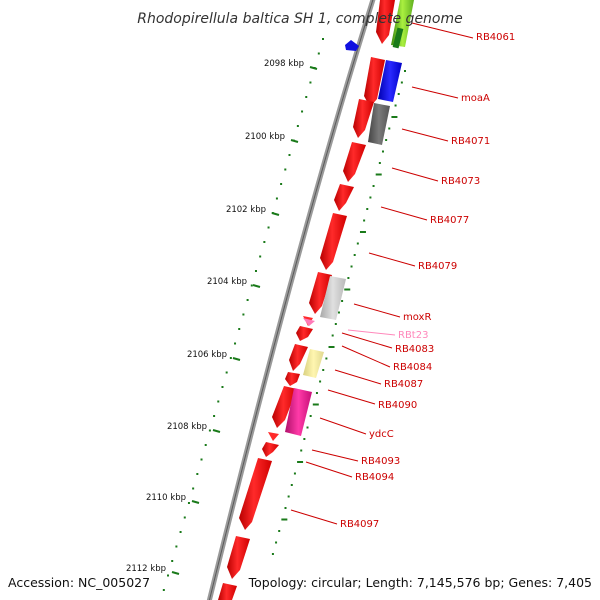 The image size is (600, 600). Describe the element at coordinates (379, 124) in the screenshot. I see `feature-block-darkgray` at that location.